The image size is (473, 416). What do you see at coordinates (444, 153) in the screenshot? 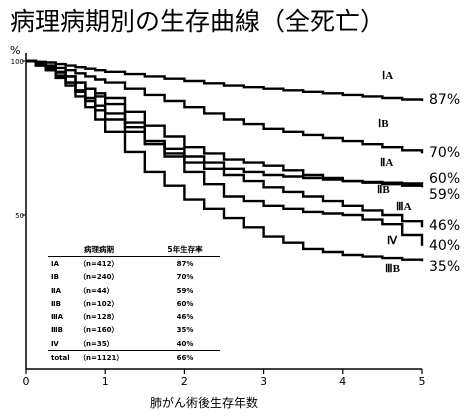
I see `end-value-label-1: 70%` at bounding box center [444, 153].